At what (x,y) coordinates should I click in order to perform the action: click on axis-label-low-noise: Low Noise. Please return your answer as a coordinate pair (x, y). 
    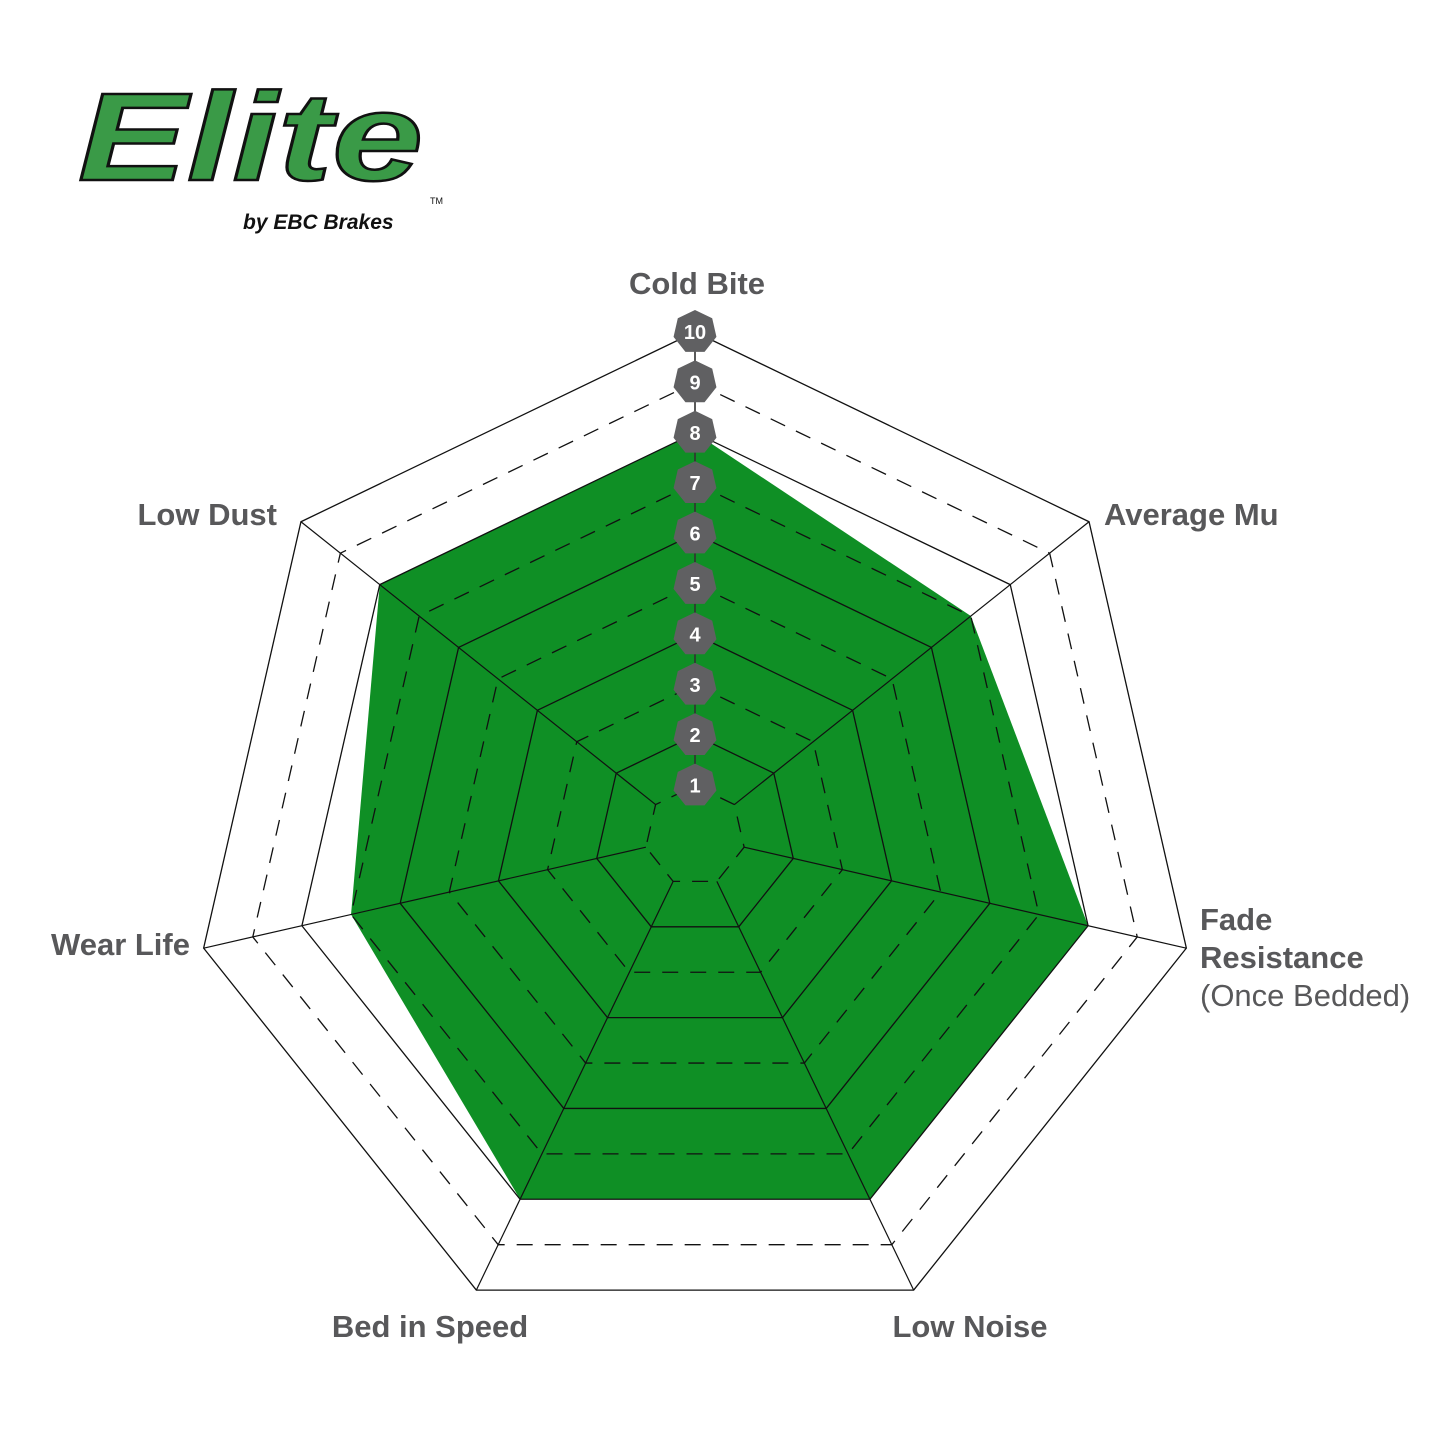
    Looking at the image, I should click on (969, 1326).